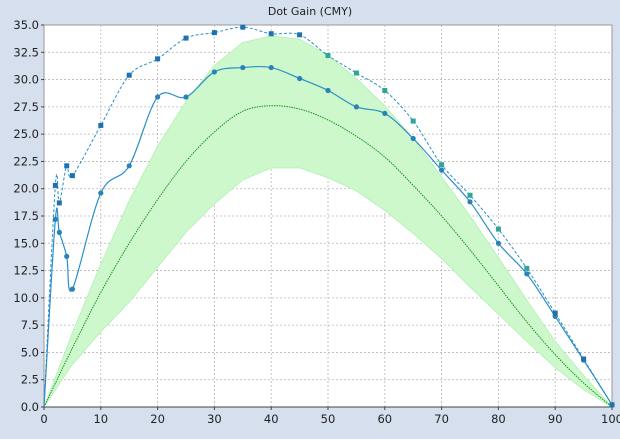  I want to click on y-tick-label: 32.5, so click(26, 52).